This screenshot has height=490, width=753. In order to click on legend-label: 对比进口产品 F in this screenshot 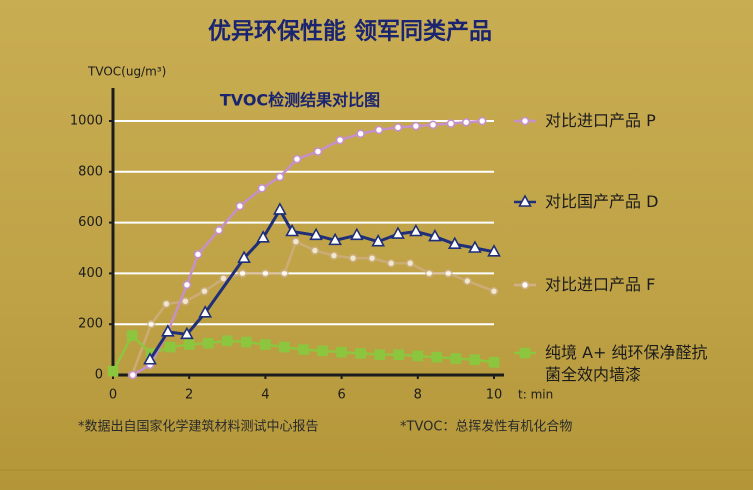, I will do `click(600, 284)`.